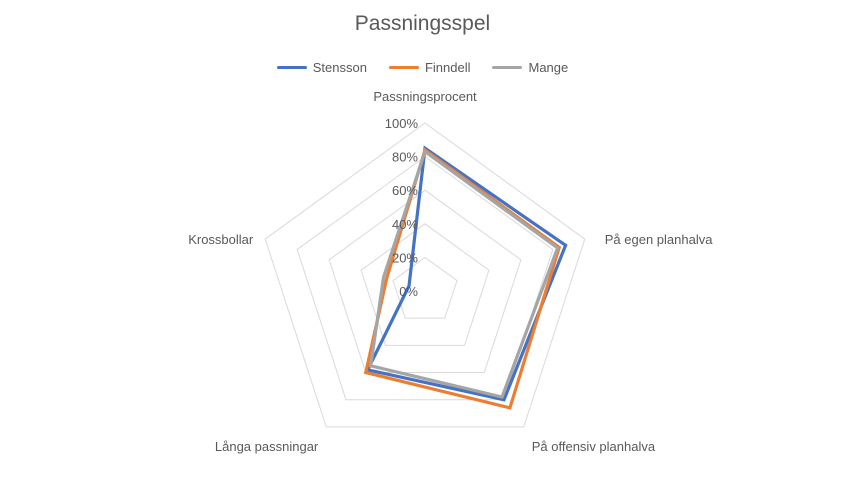 This screenshot has height=500, width=845. What do you see at coordinates (594, 446) in the screenshot?
I see `category-label: På offensiv planhalva` at bounding box center [594, 446].